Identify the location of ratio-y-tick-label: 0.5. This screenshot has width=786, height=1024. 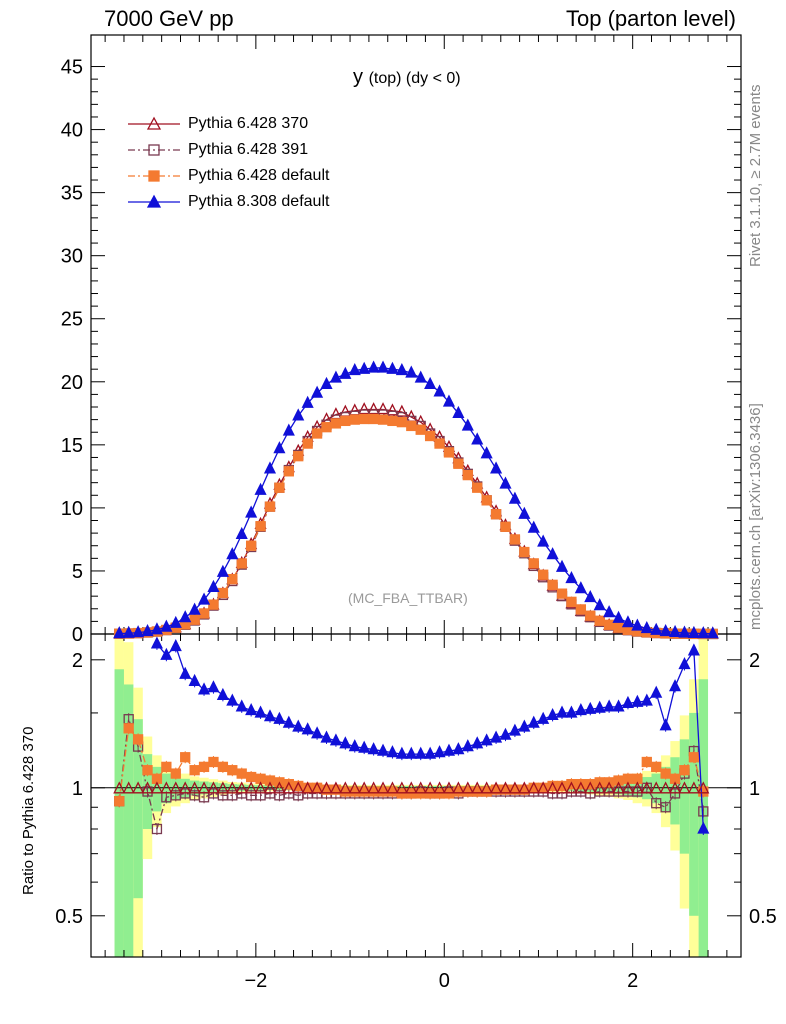
(69, 917).